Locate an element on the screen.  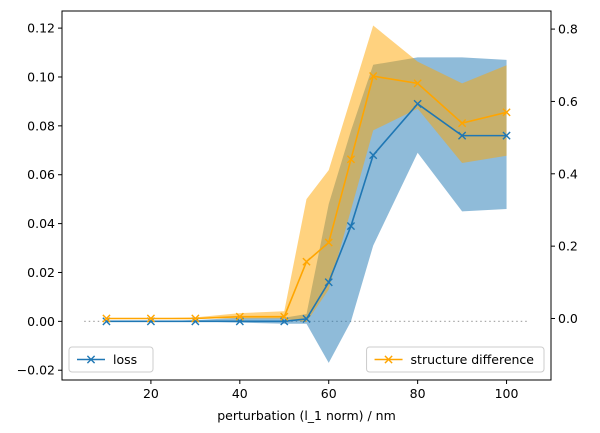
right-y-tick-label: 0.2 is located at coordinates (568, 246).